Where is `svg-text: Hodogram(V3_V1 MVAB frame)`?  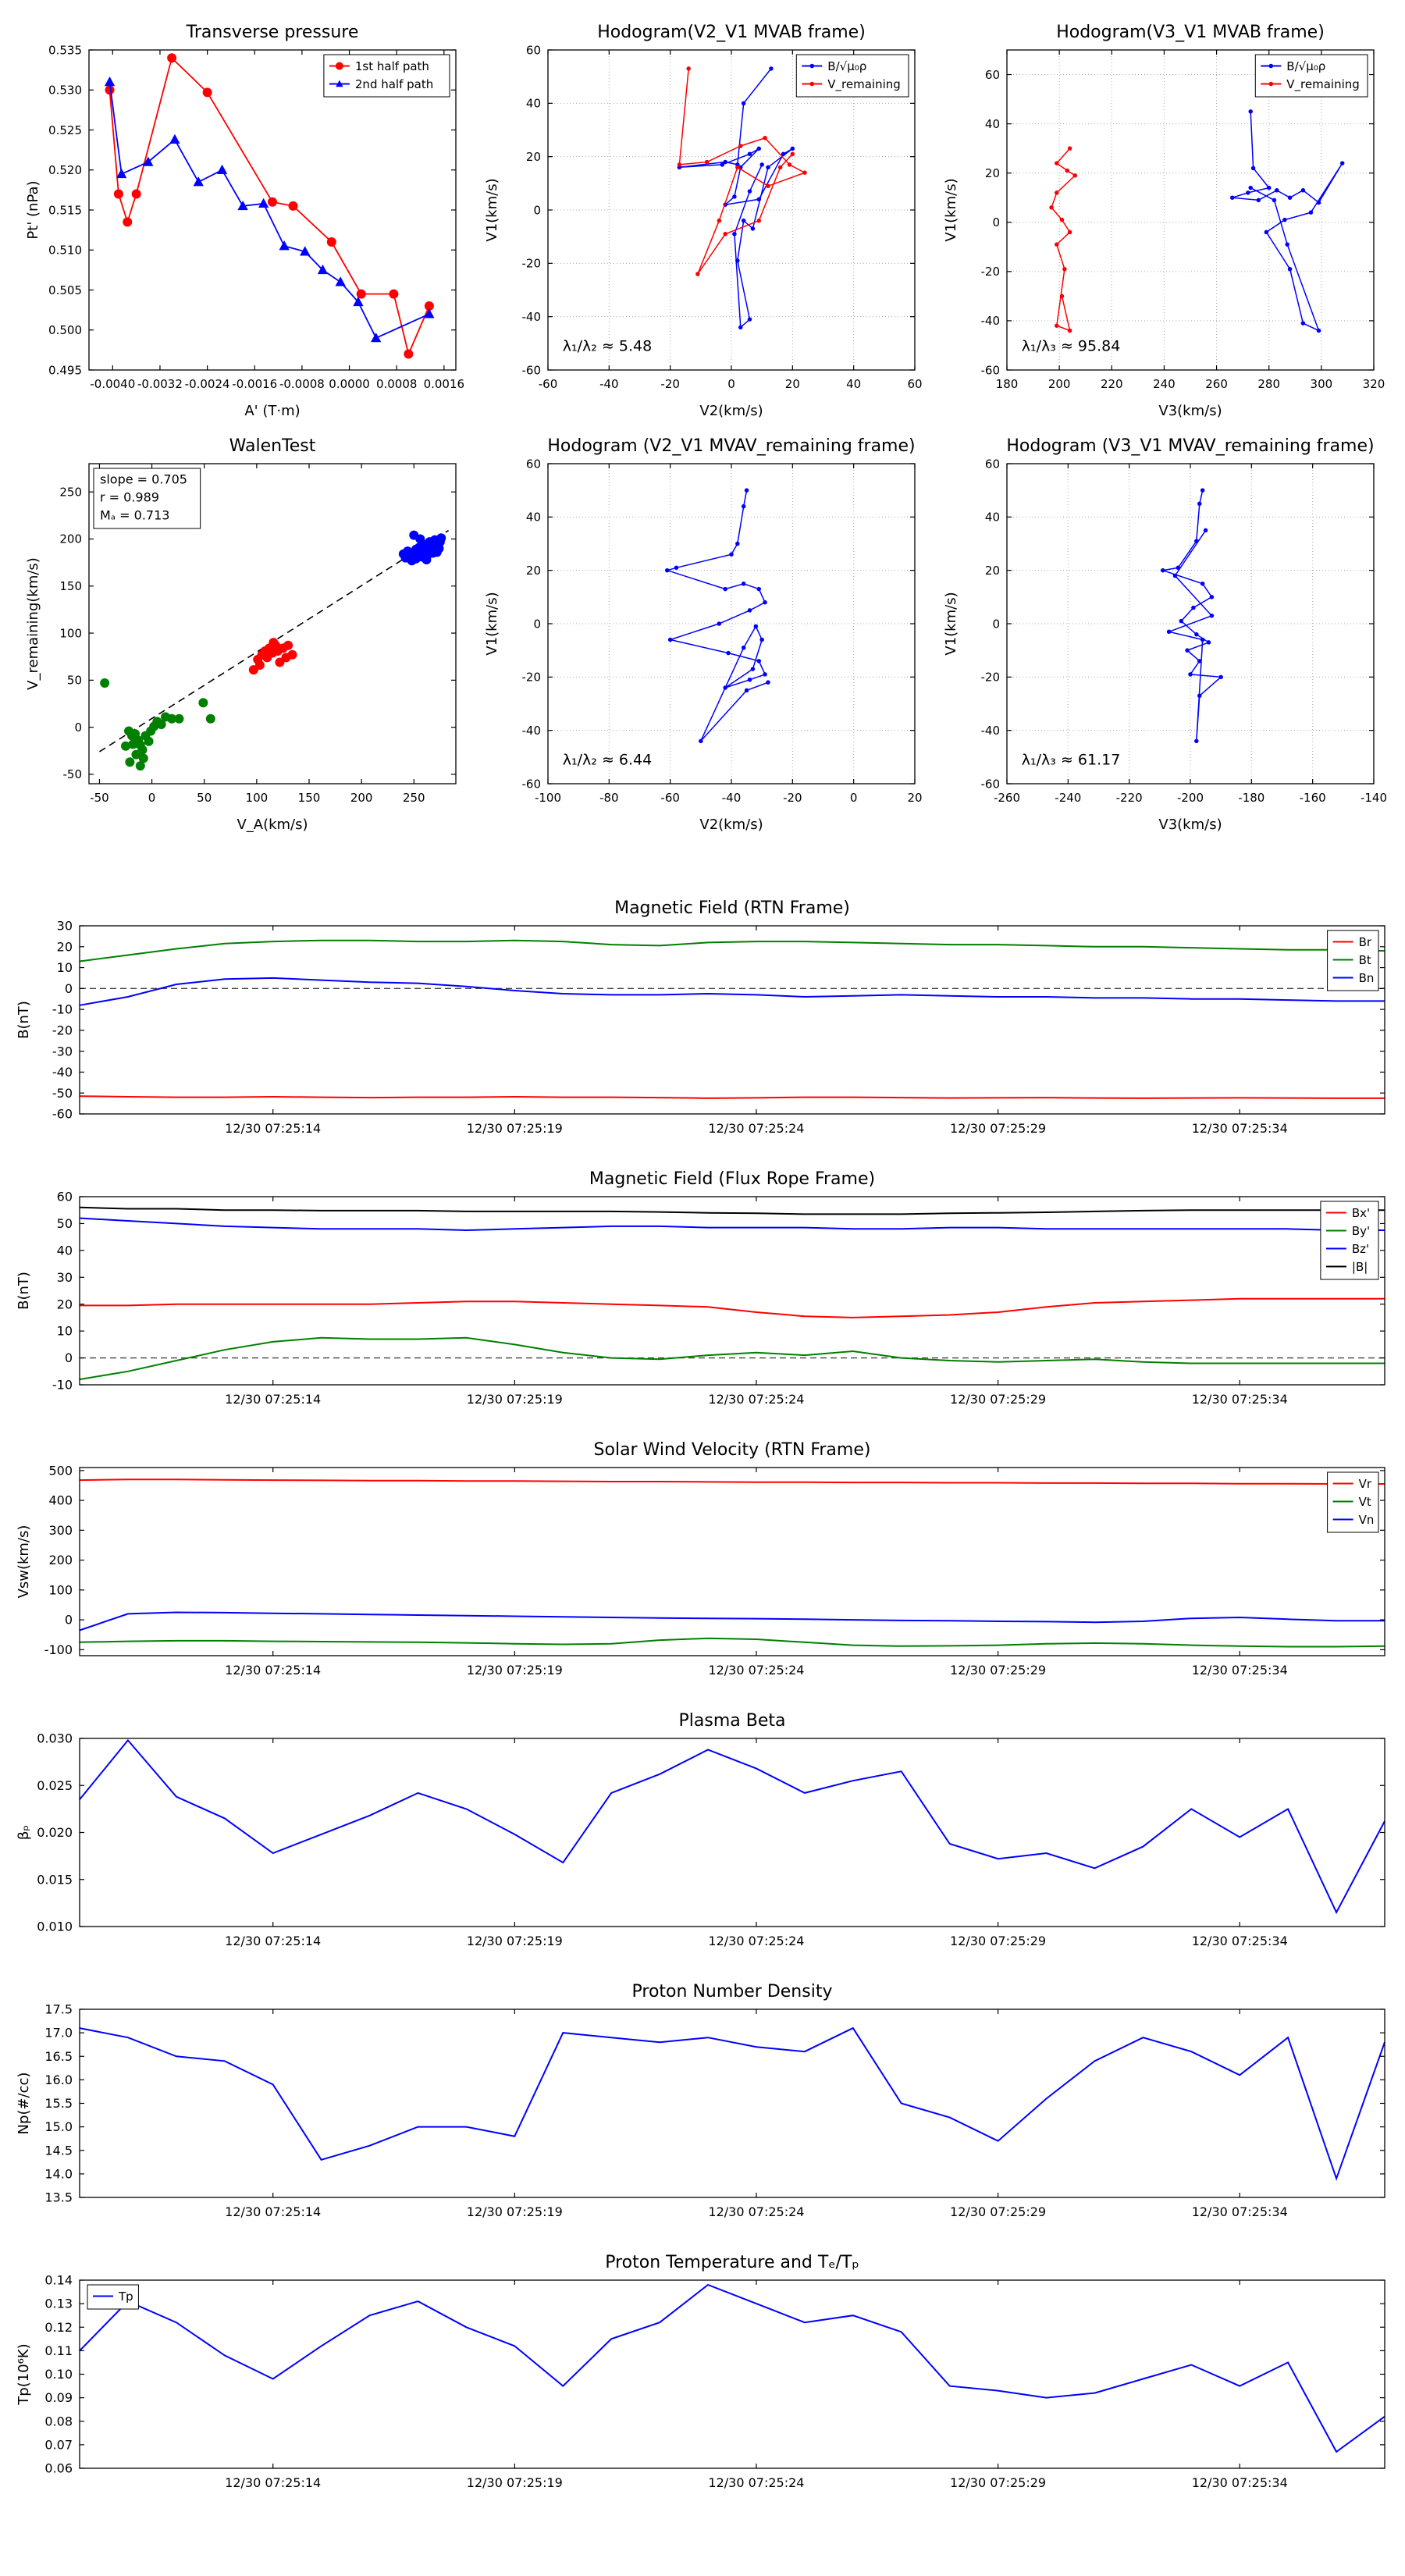
svg-text: Hodogram(V3_V1 MVAB frame) is located at coordinates (1190, 32).